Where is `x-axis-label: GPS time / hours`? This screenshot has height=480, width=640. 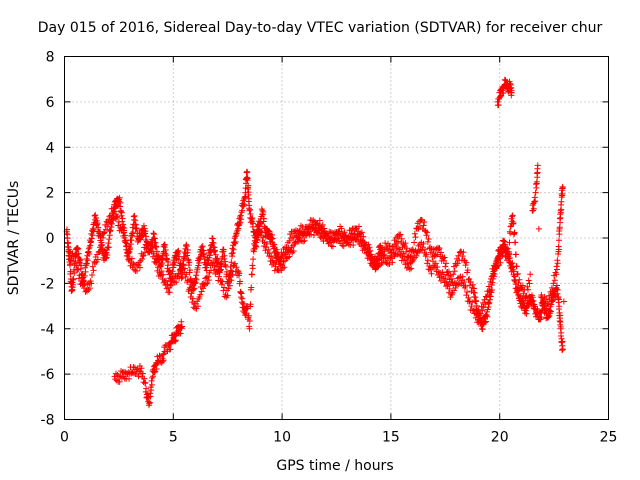
x-axis-label: GPS time / hours is located at coordinates (334, 466).